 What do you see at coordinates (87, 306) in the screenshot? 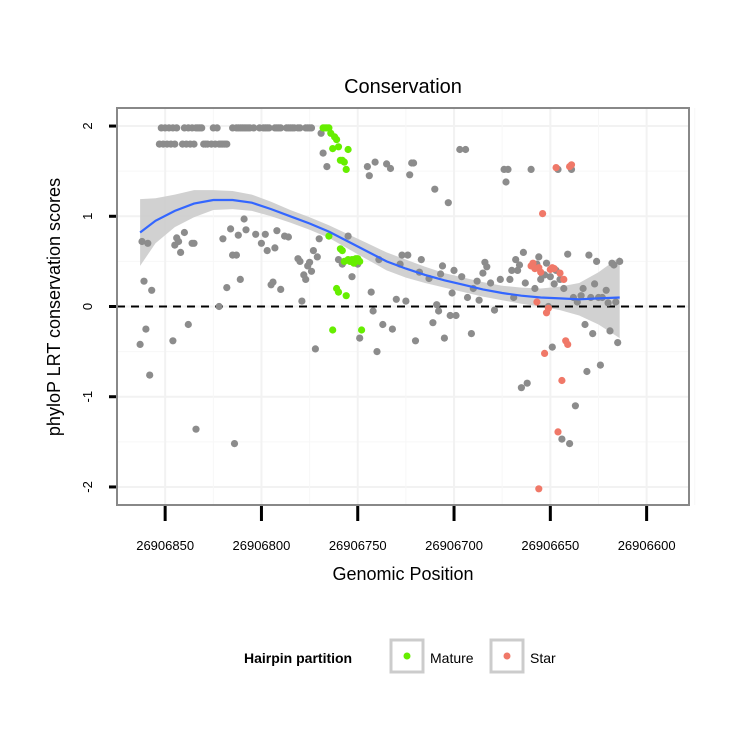
I see `y-tick-label: 0` at bounding box center [87, 306].